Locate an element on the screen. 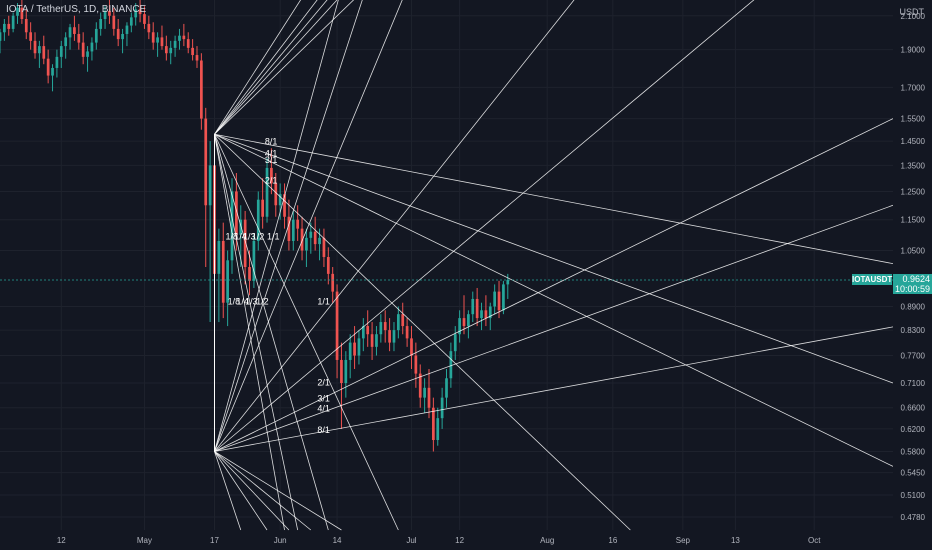  x-axis: 12 May 17 Jun 14 Jul 12 Aug 16 Sep 13 Oct is located at coordinates (439, 540).